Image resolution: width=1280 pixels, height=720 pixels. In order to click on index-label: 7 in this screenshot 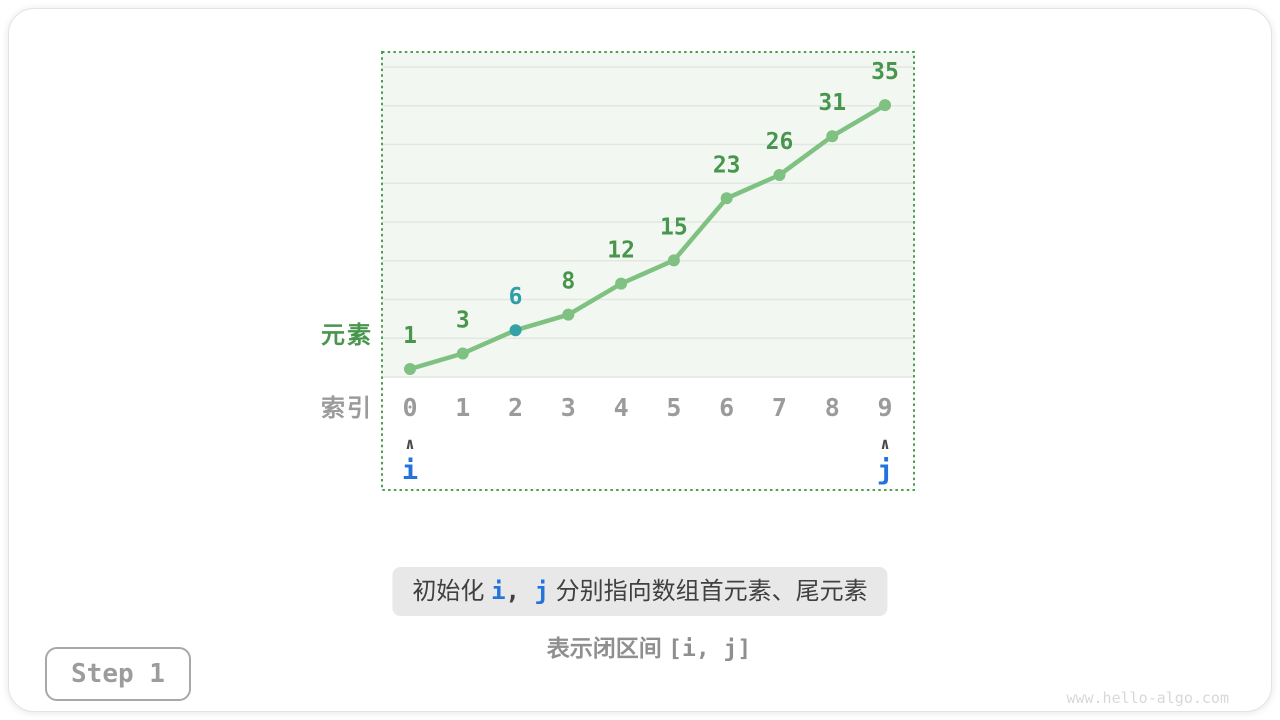, I will do `click(779, 407)`.